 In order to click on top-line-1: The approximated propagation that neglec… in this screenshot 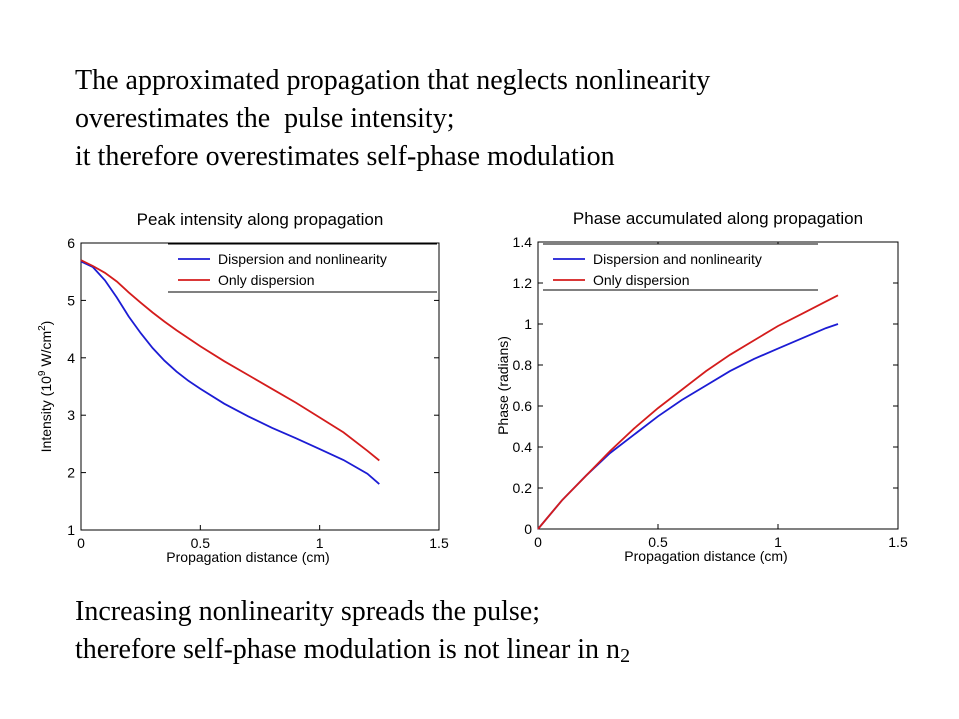, I will do `click(393, 80)`.